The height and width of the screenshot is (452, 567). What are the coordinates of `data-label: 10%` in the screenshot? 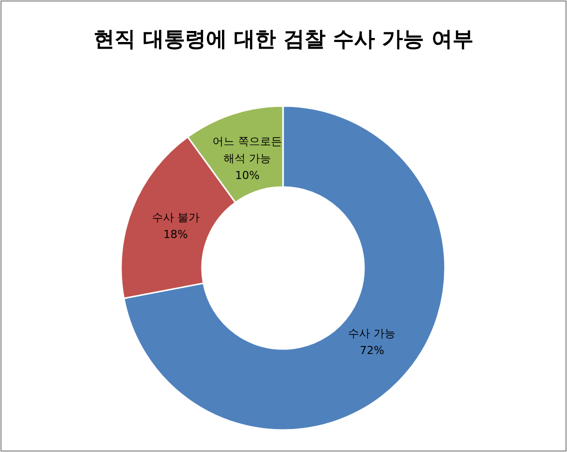 It's located at (247, 175).